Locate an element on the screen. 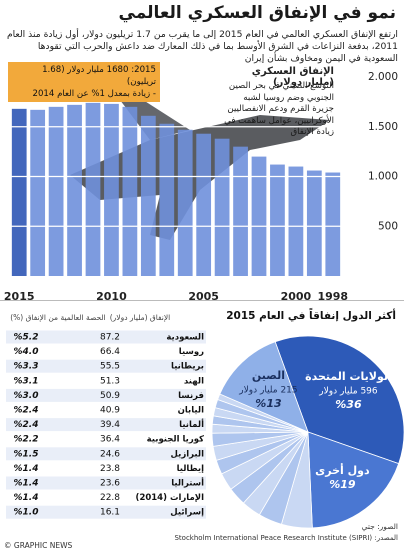  country-name: أستراليا is located at coordinates (187, 483).